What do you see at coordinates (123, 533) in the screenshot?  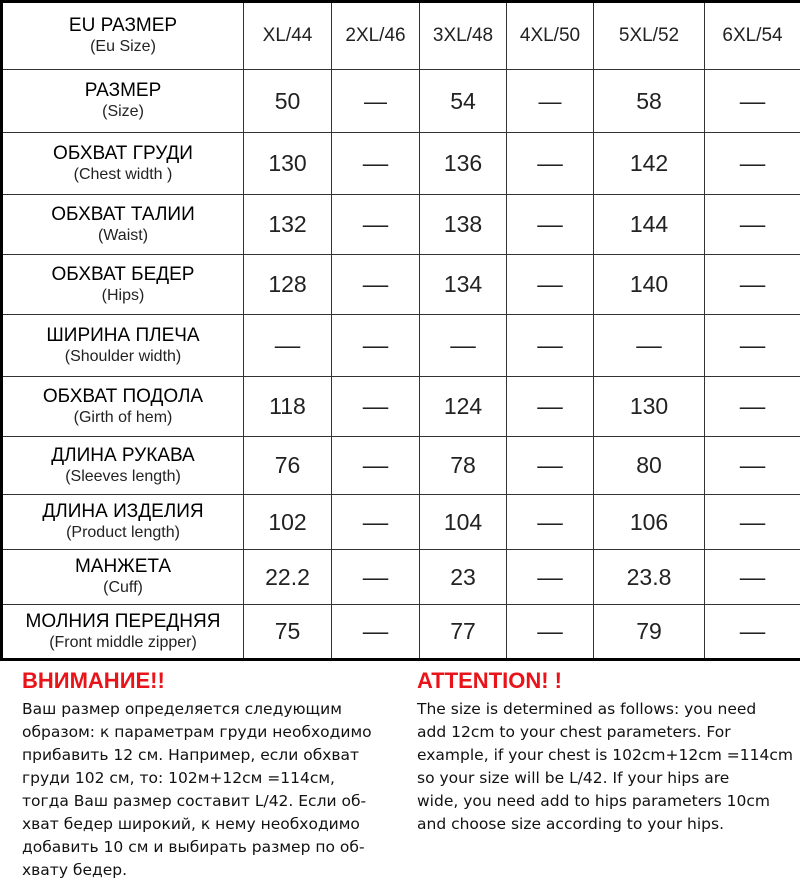 I see `sublabel: (Product length)` at bounding box center [123, 533].